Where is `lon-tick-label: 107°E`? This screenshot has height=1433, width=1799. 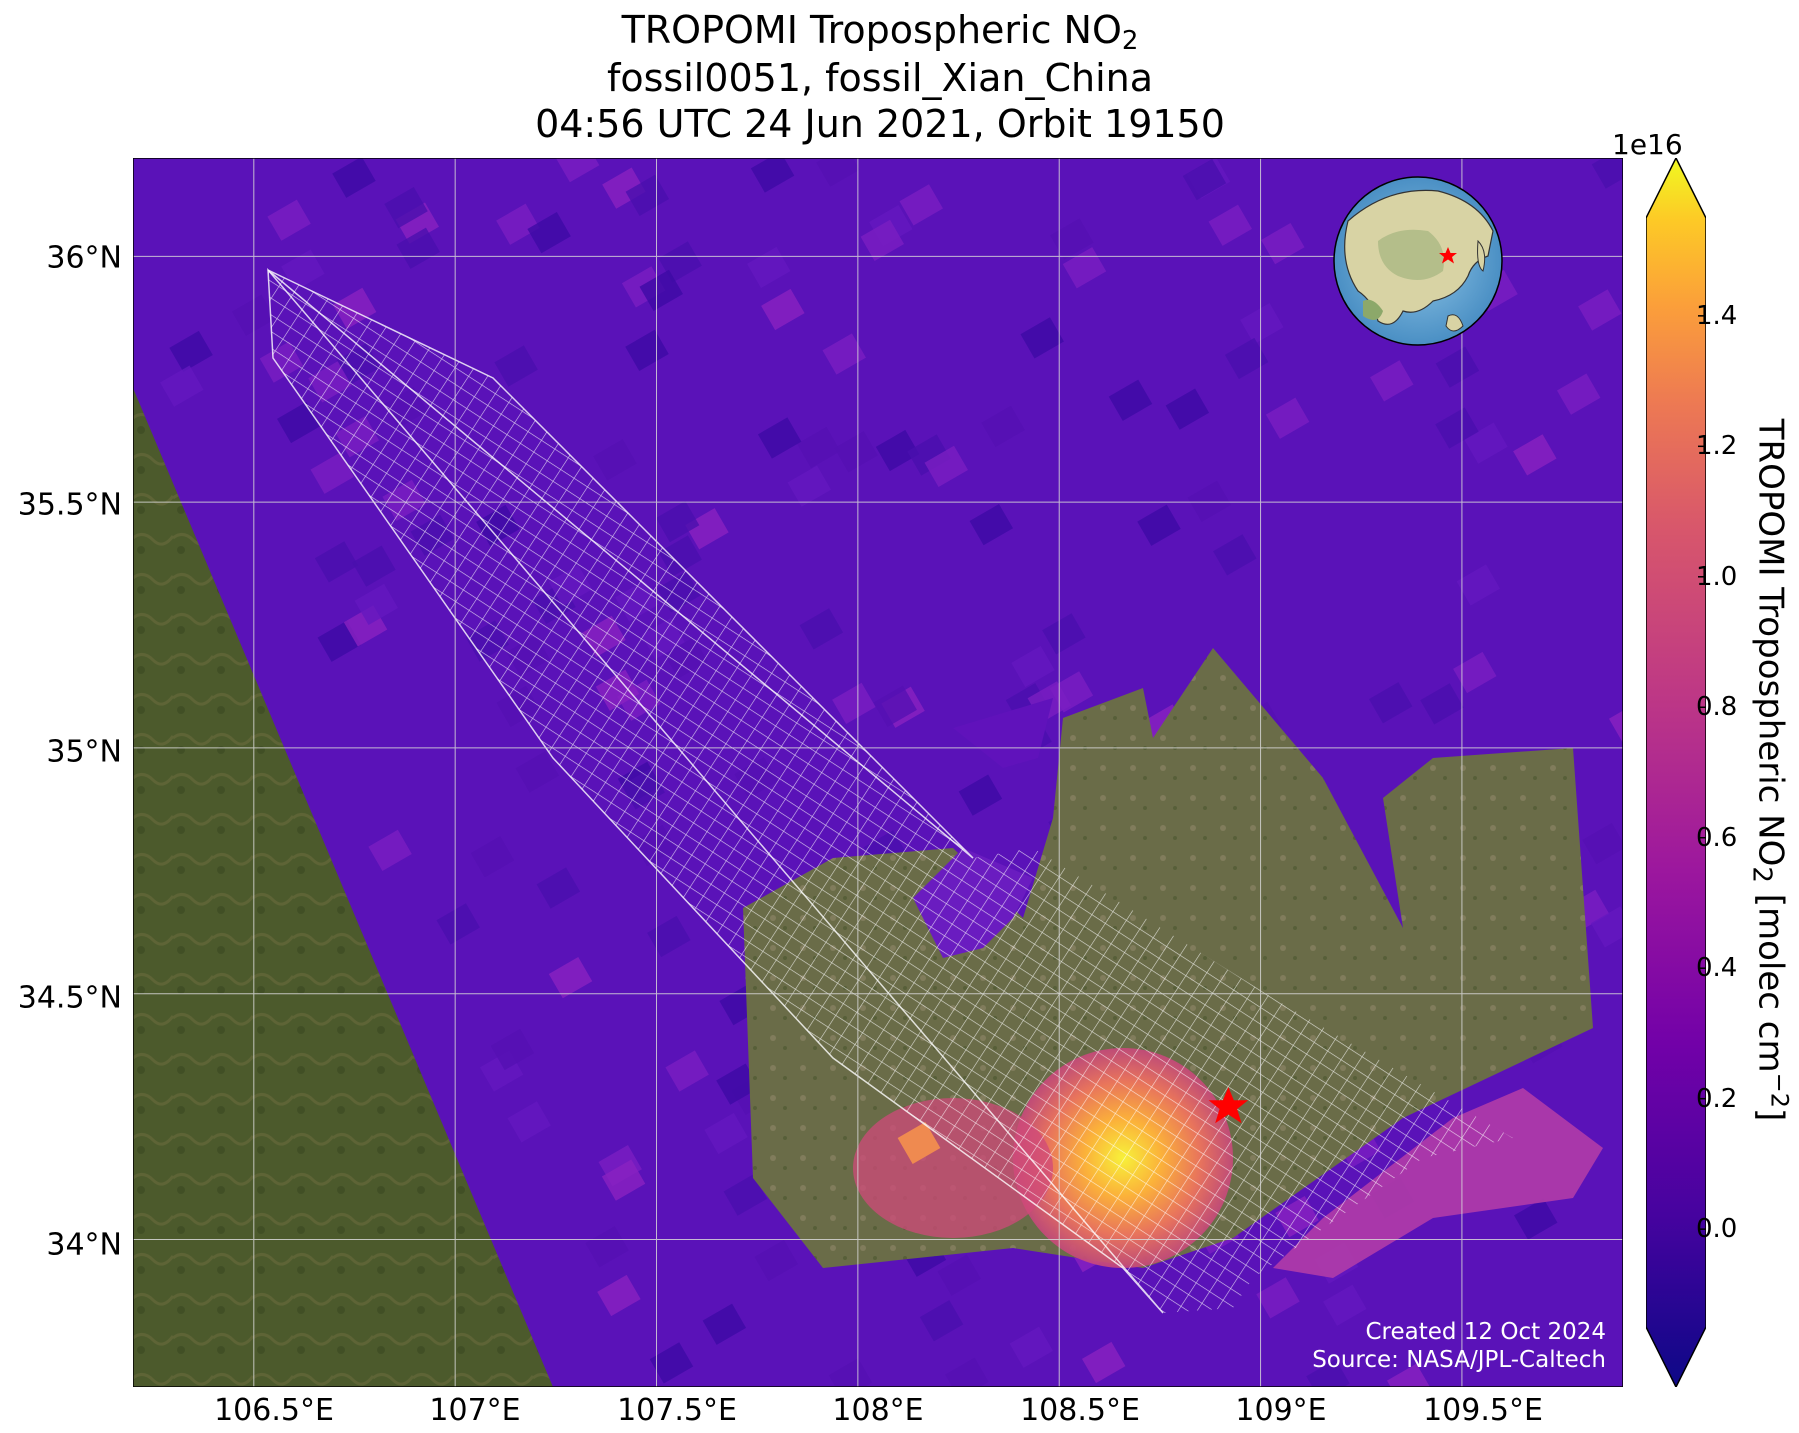
lon-tick-label: 107°E is located at coordinates (475, 1410).